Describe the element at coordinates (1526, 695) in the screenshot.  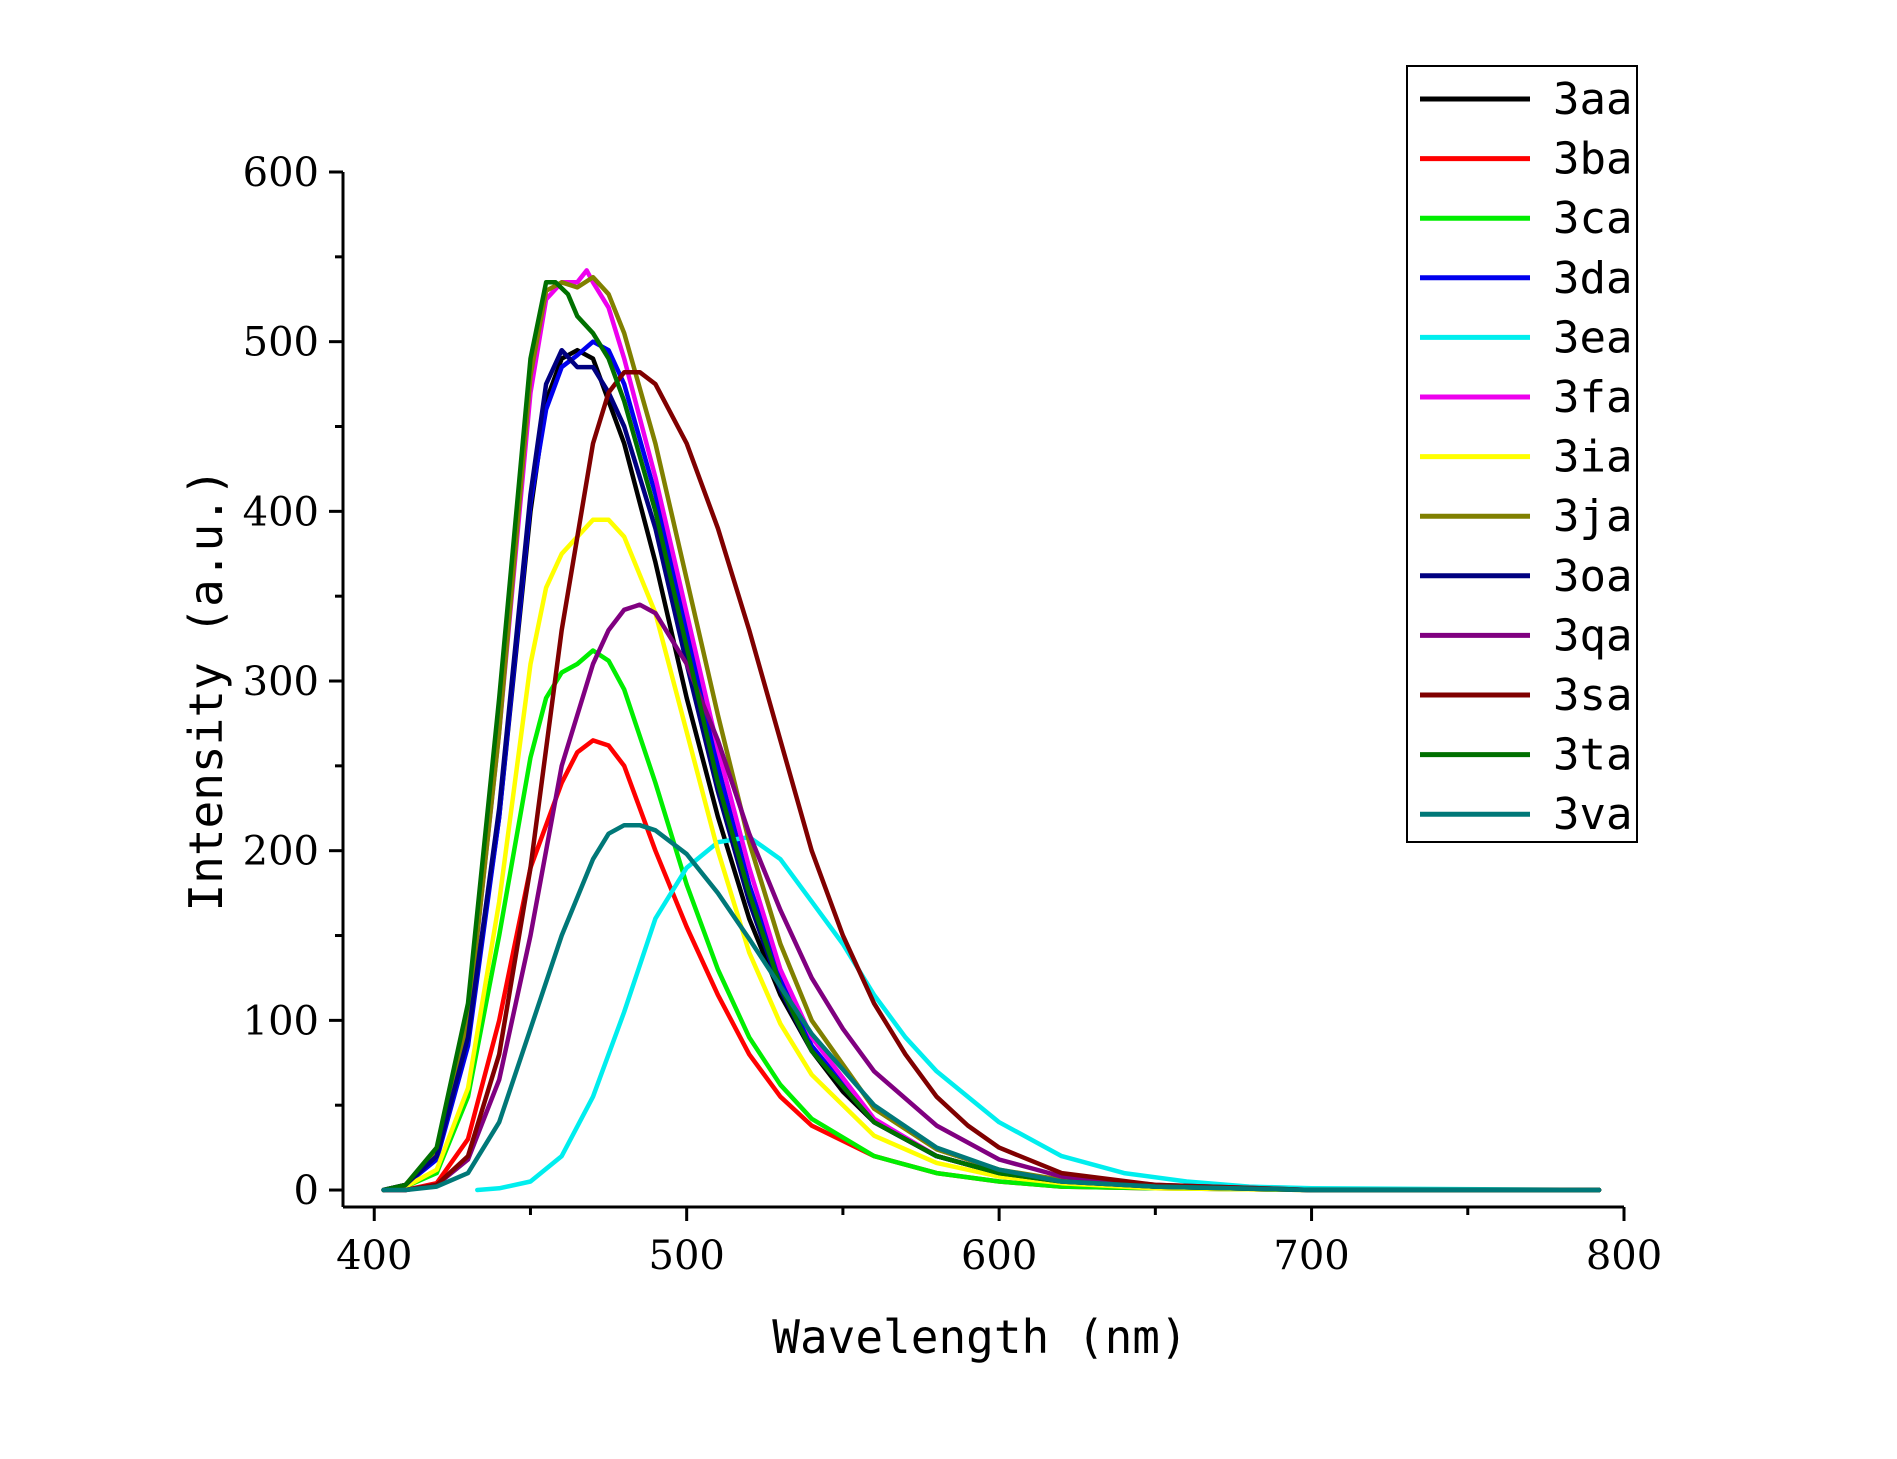
I see `legend-item-3sa: 3sa` at that location.